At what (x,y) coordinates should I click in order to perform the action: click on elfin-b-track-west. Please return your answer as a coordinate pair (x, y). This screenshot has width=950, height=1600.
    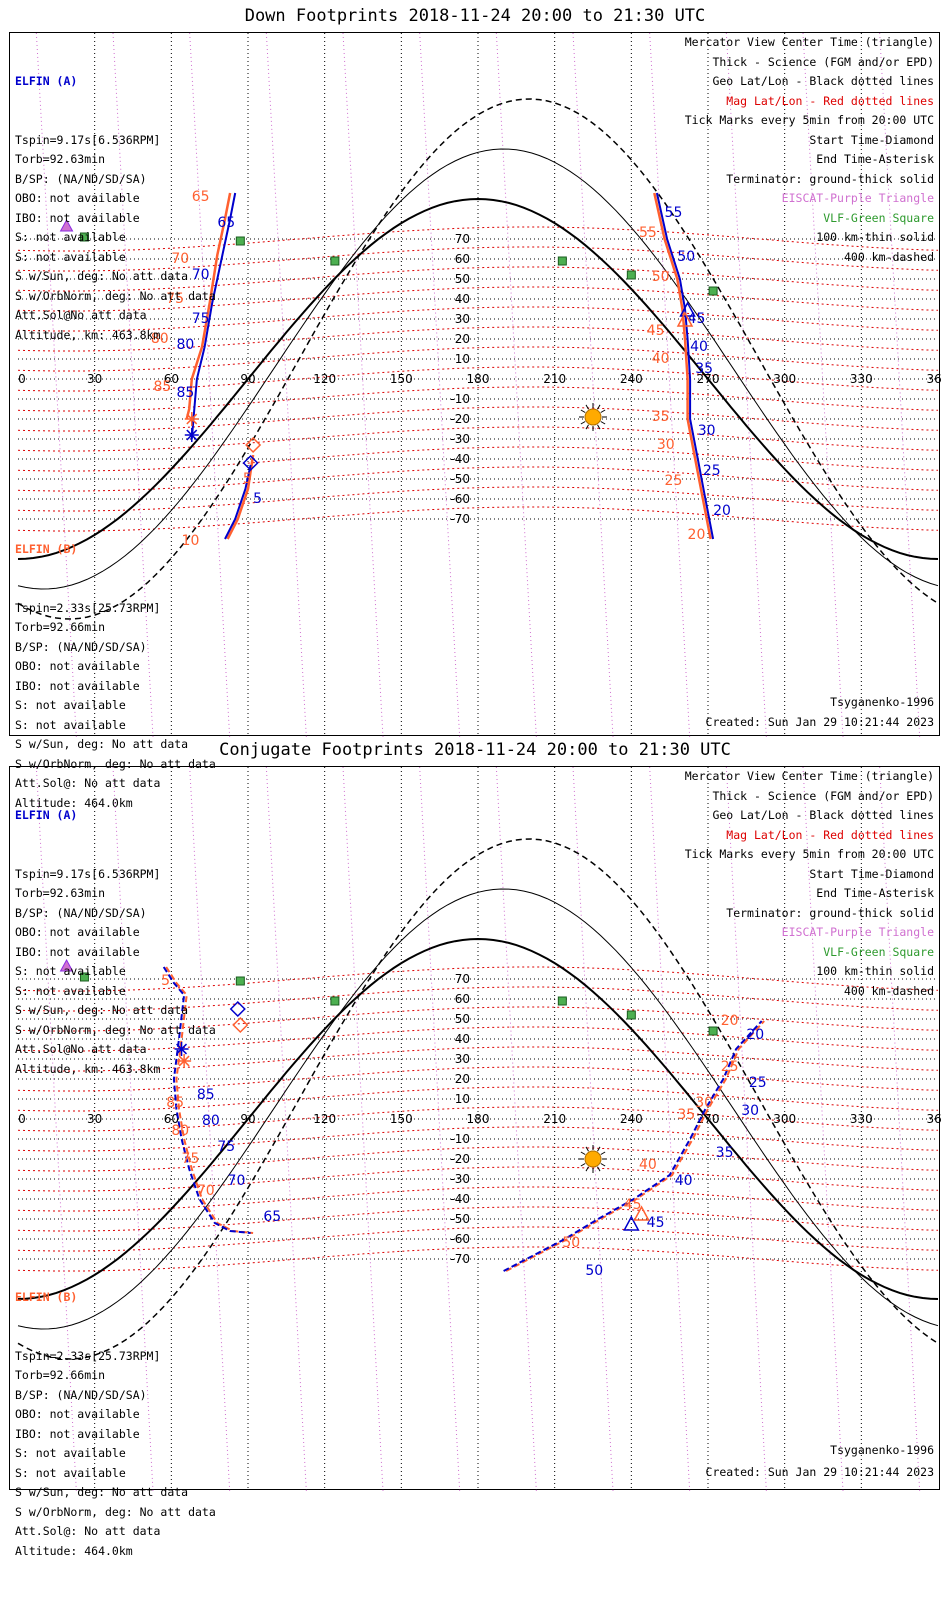
    Looking at the image, I should click on (209, 1100).